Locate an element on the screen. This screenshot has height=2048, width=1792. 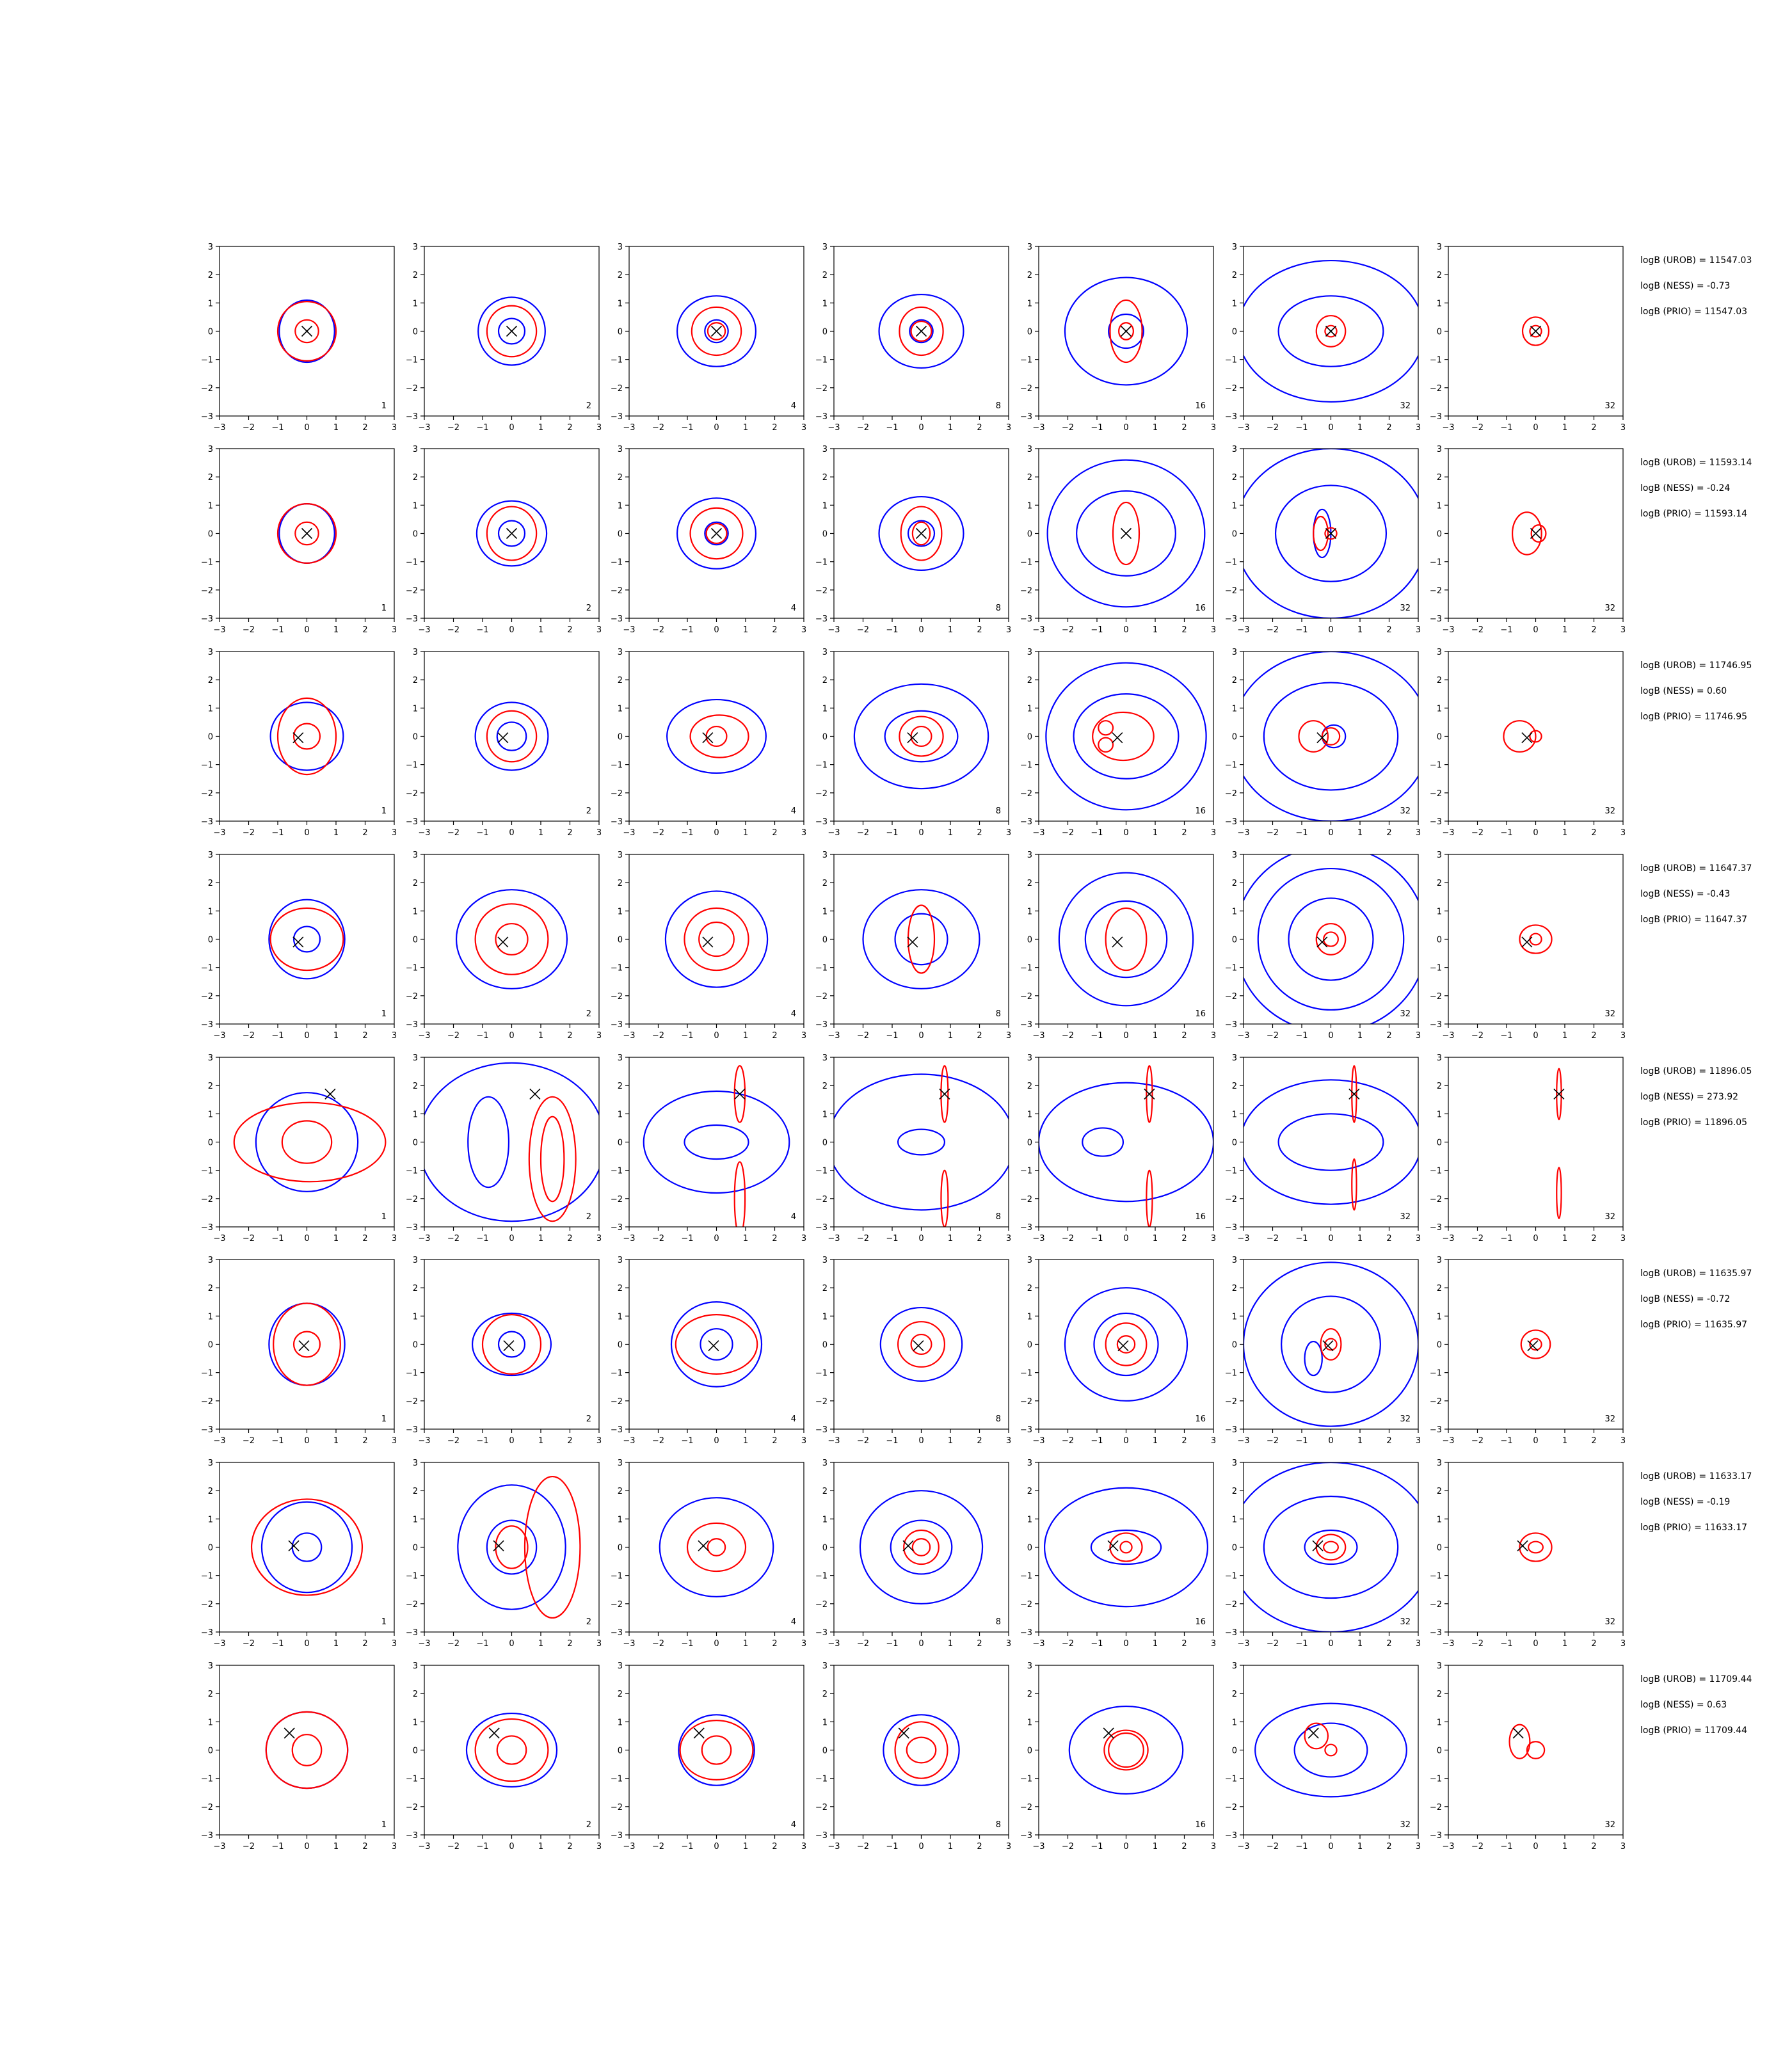
subplot: −3−3 −2 −2 −1 −1 0 0 1 1 2 2 3 3 2 is located at coordinates (504, 1756).